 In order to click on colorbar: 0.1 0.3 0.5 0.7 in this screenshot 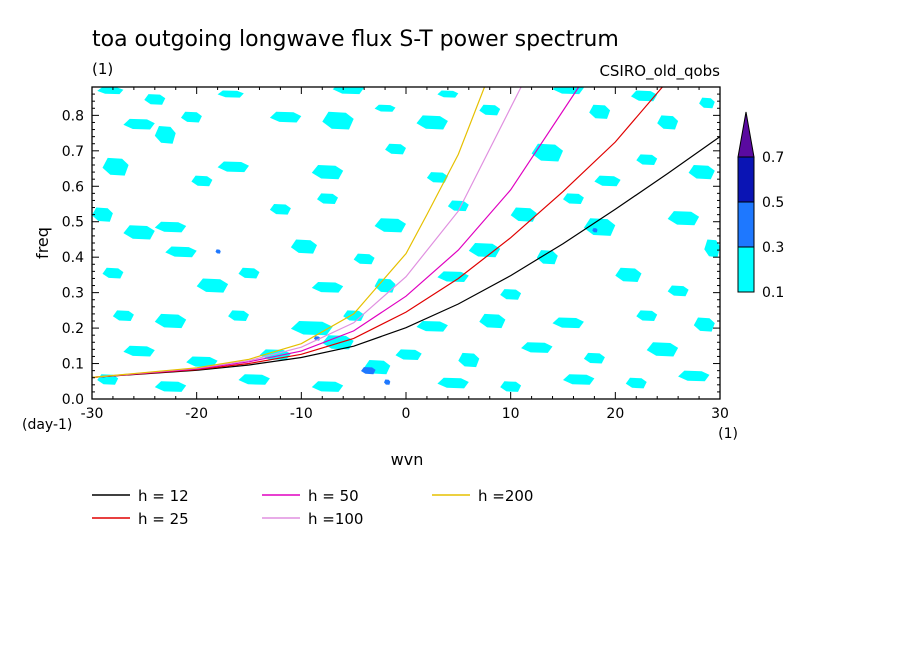, I will do `click(760, 206)`.